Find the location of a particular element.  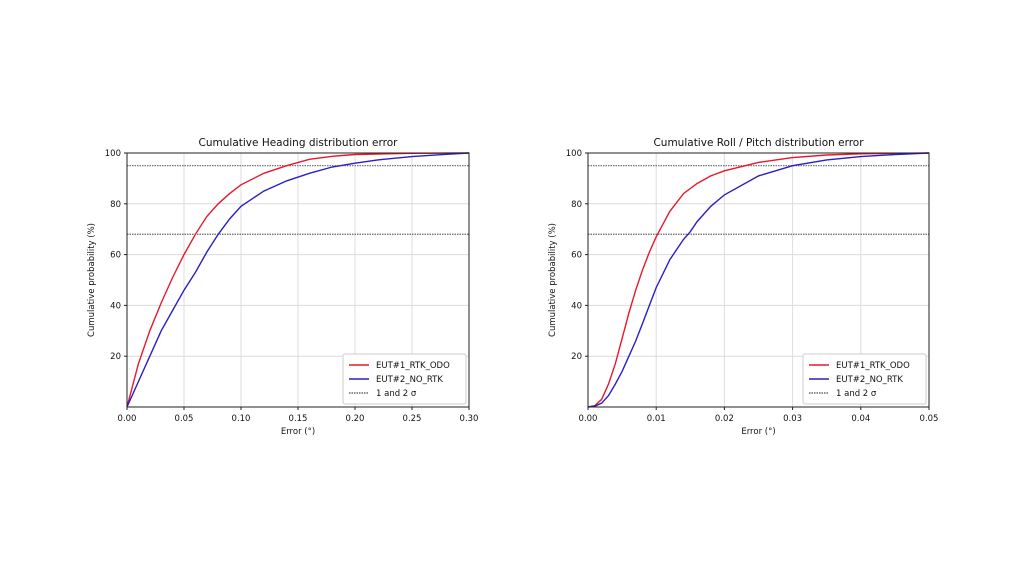

x-tick-label: 0.15 is located at coordinates (298, 419).